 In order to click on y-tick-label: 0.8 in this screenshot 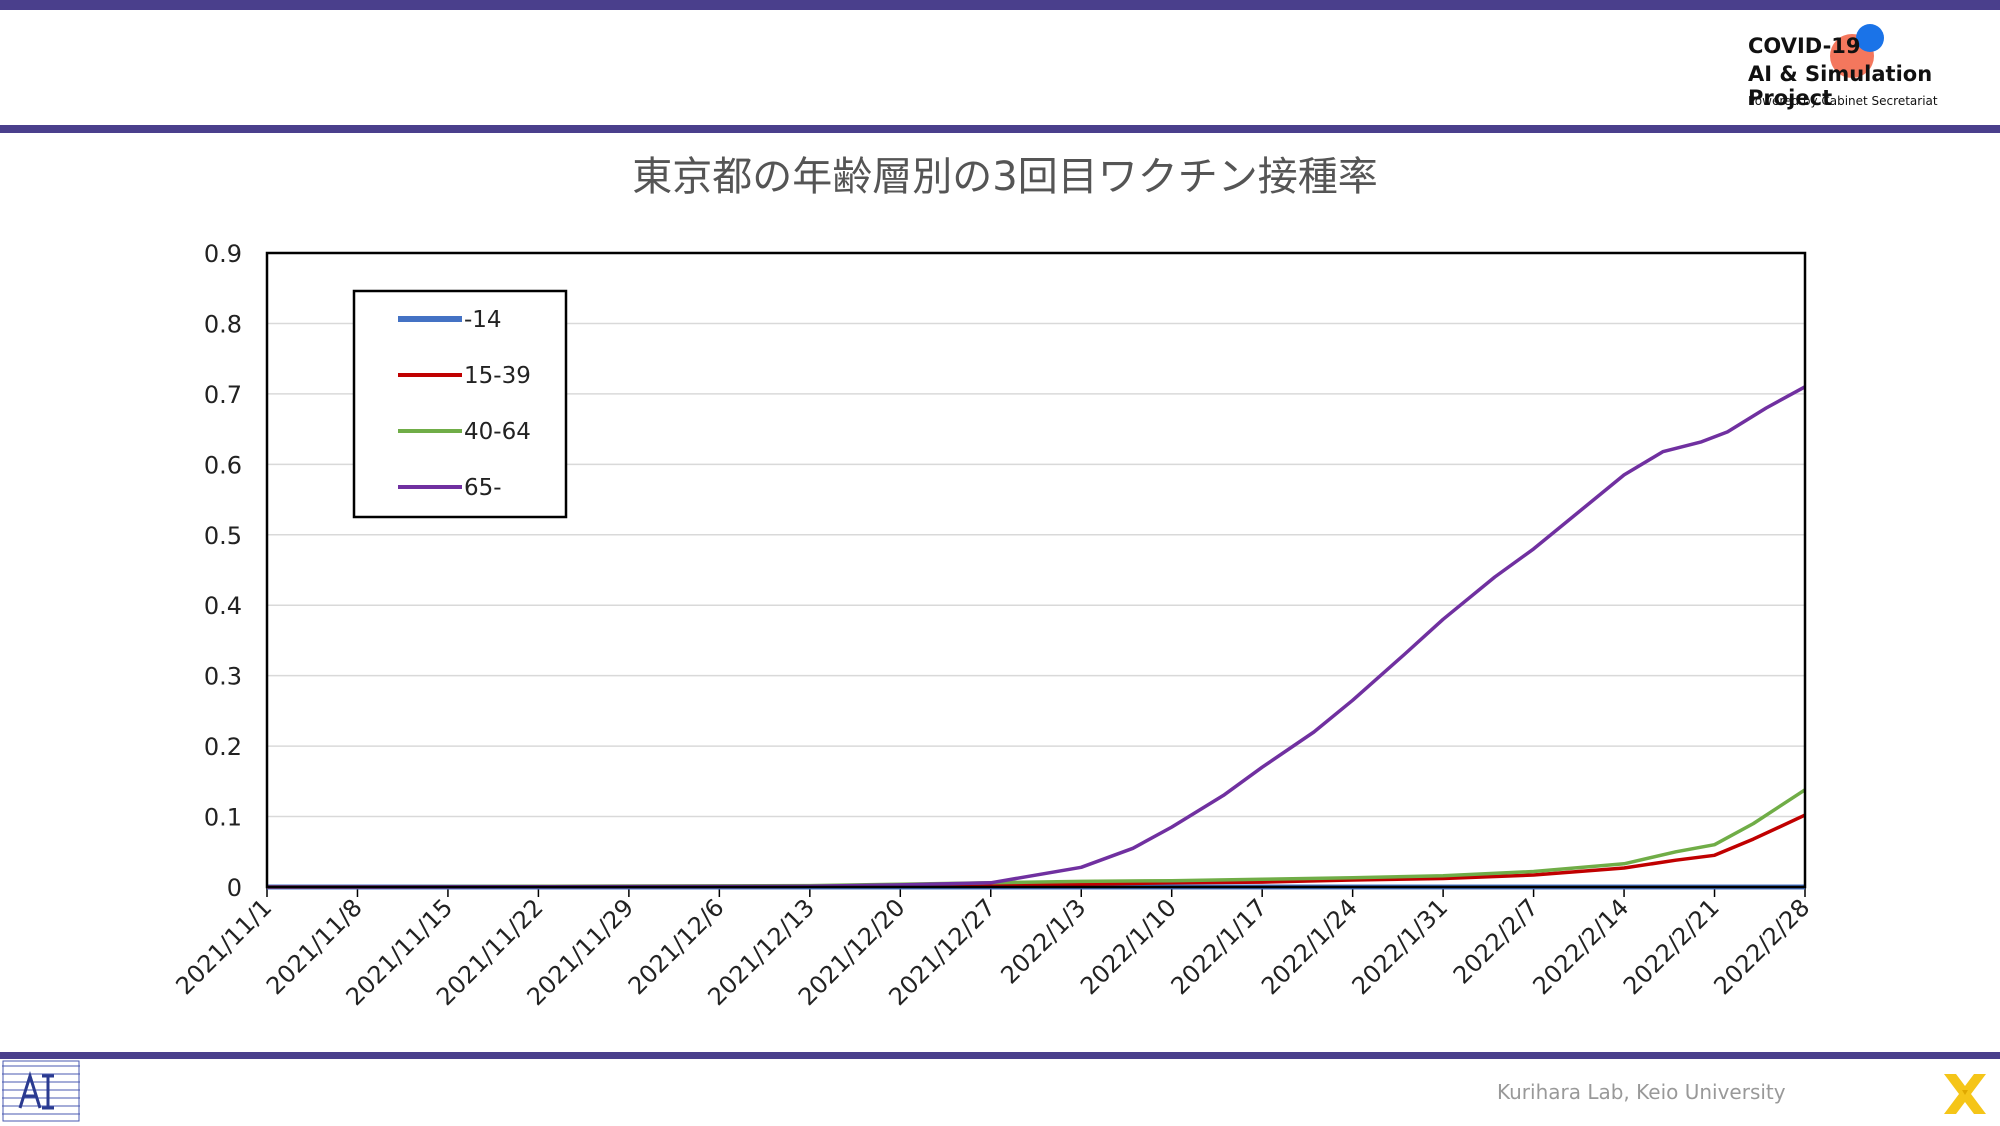, I will do `click(223, 324)`.